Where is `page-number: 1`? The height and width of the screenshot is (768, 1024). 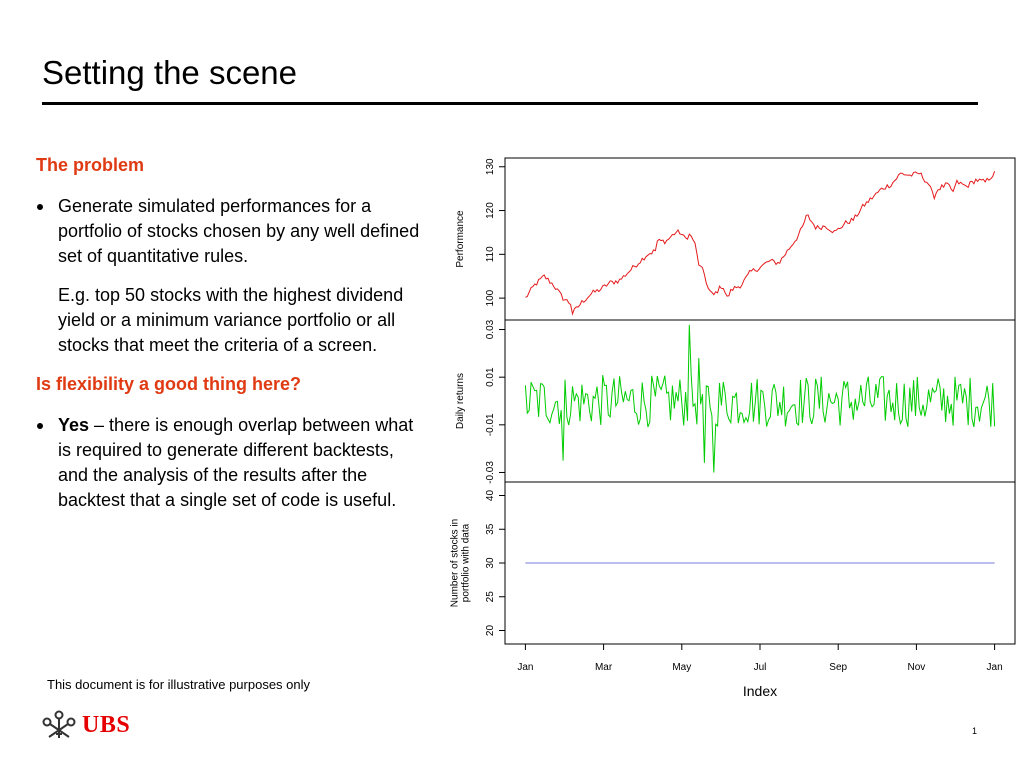
page-number: 1 is located at coordinates (975, 731).